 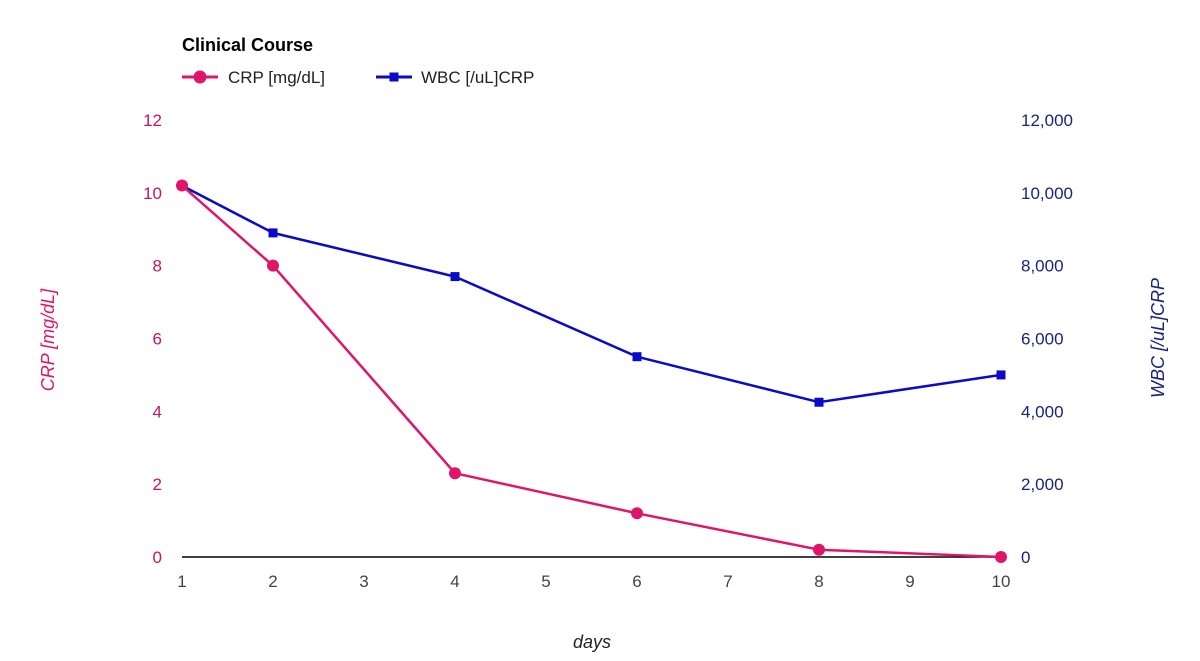 I want to click on left-tick-label: 6, so click(x=157, y=339).